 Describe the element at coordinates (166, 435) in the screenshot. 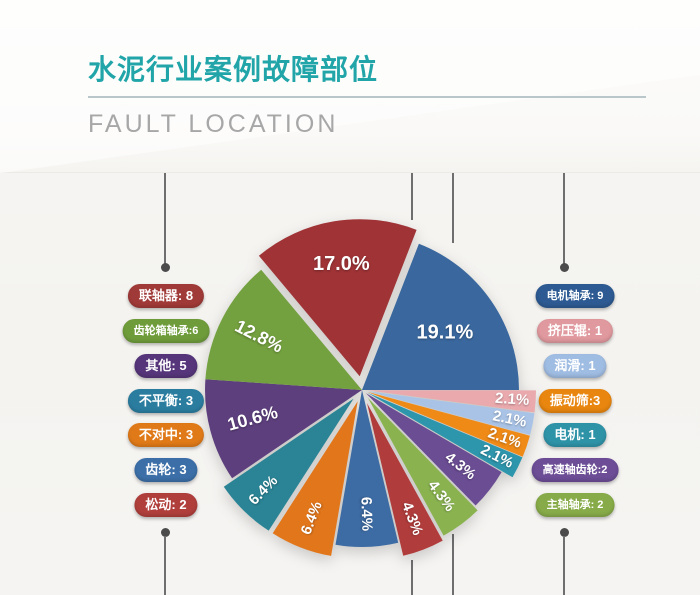

I see `legend-pill: 不对中: 3` at that location.